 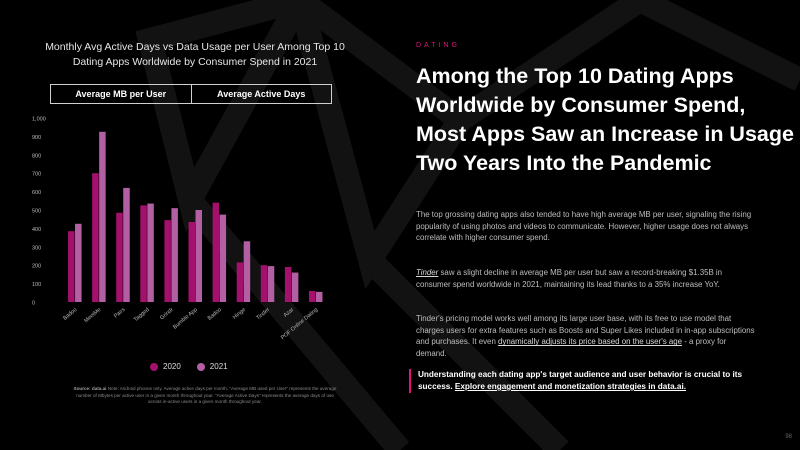 What do you see at coordinates (427, 272) in the screenshot?
I see `tinder-link: Tinder` at bounding box center [427, 272].